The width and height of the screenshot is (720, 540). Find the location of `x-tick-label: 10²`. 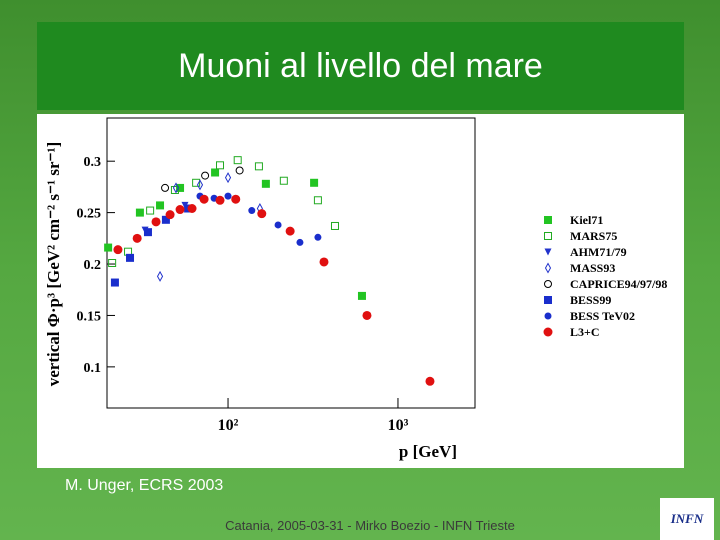

x-tick-label: 10² is located at coordinates (228, 425).